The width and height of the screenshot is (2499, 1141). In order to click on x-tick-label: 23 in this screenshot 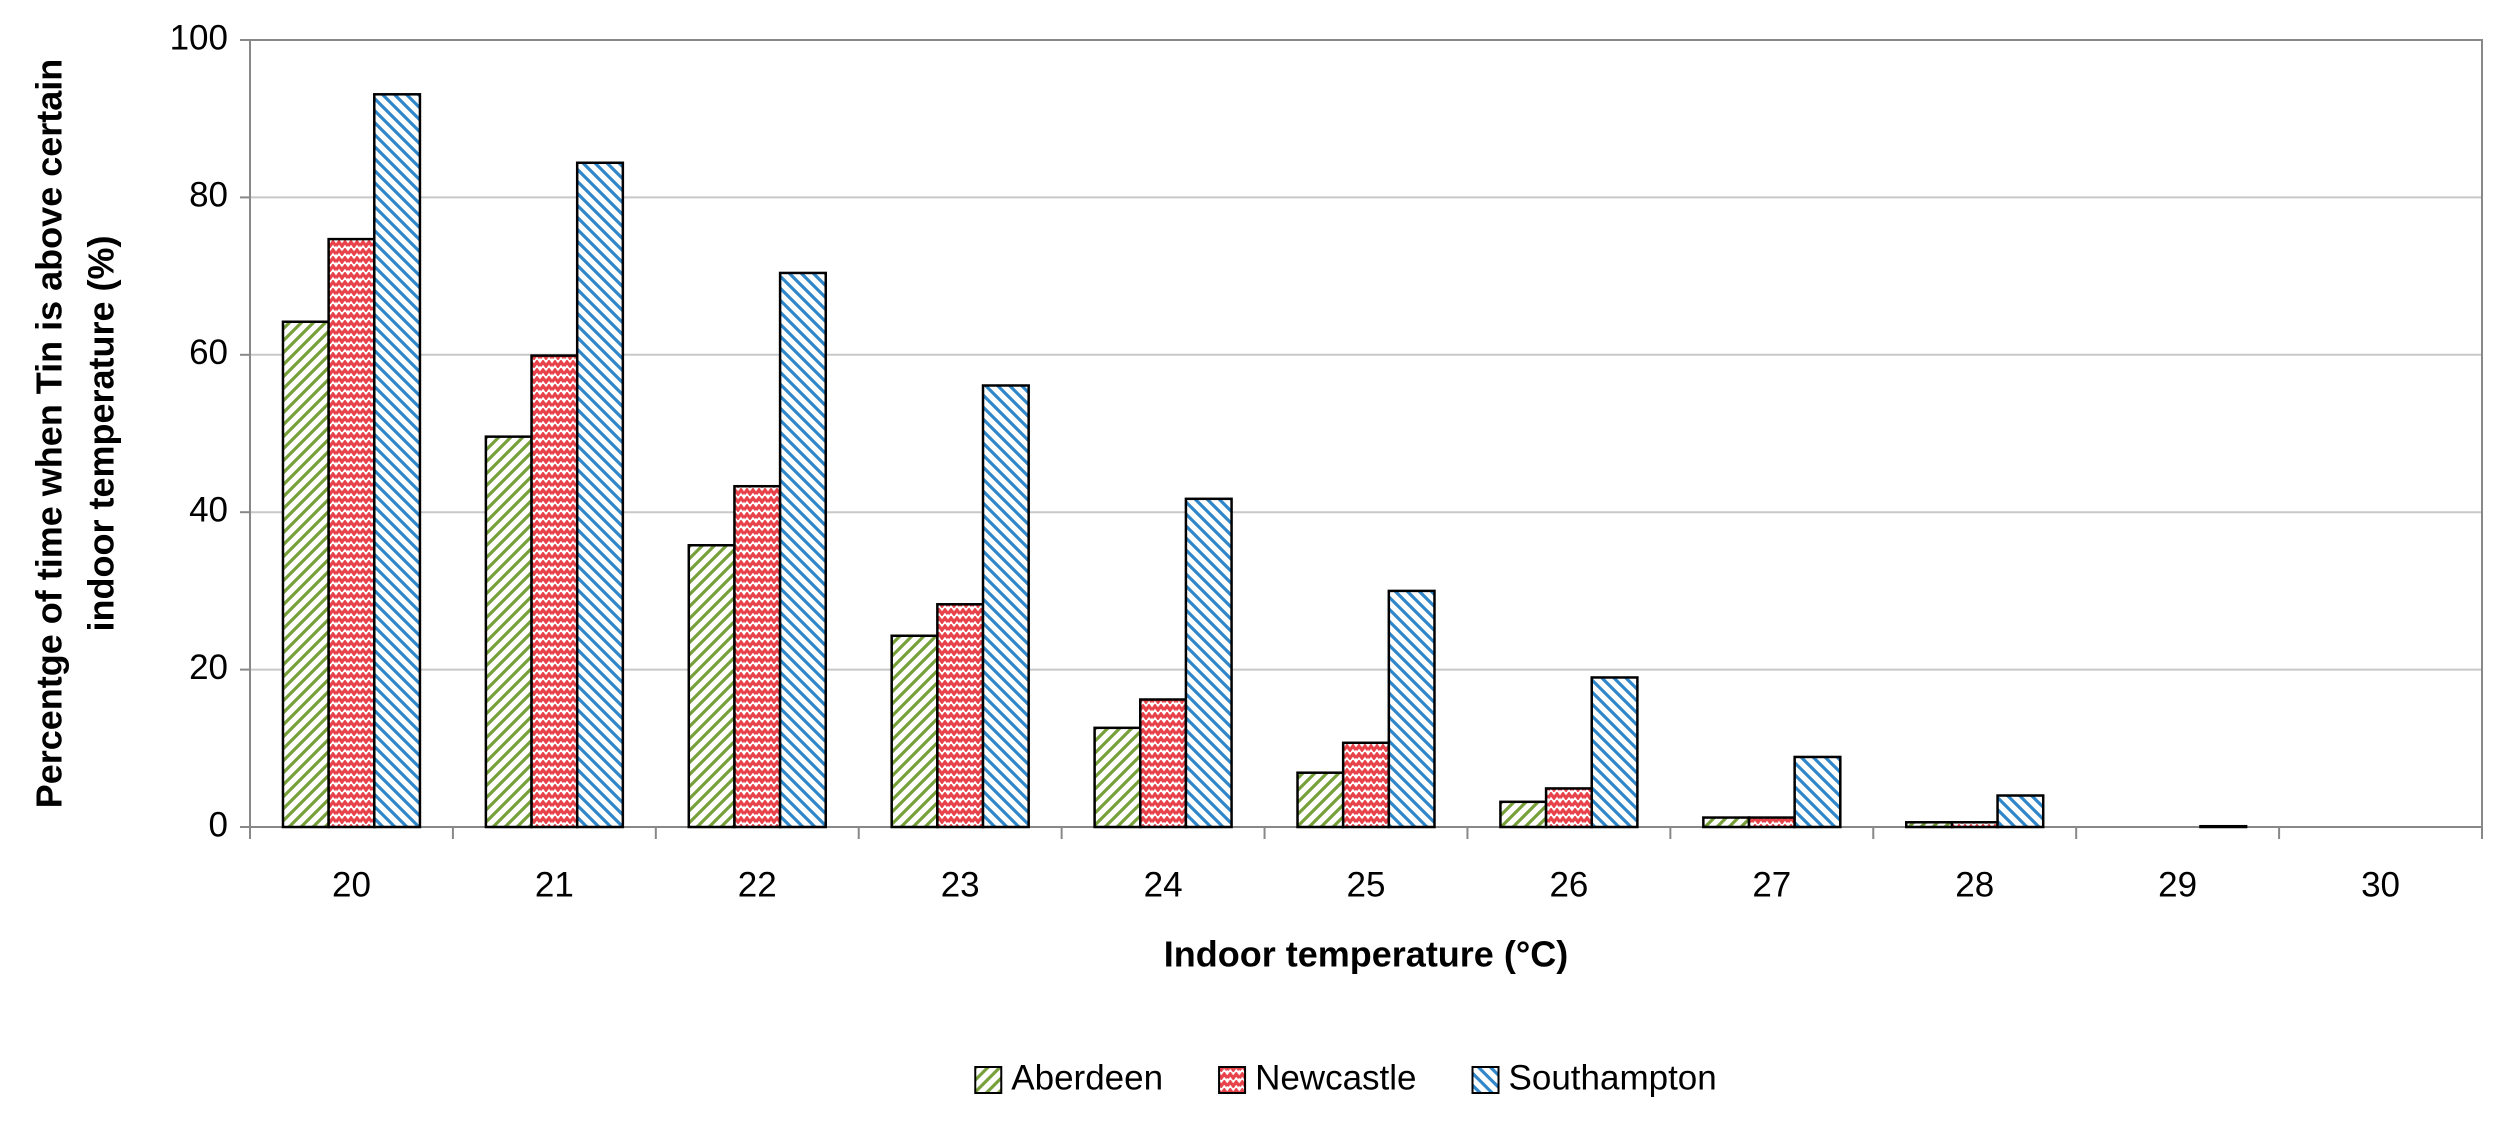, I will do `click(960, 884)`.